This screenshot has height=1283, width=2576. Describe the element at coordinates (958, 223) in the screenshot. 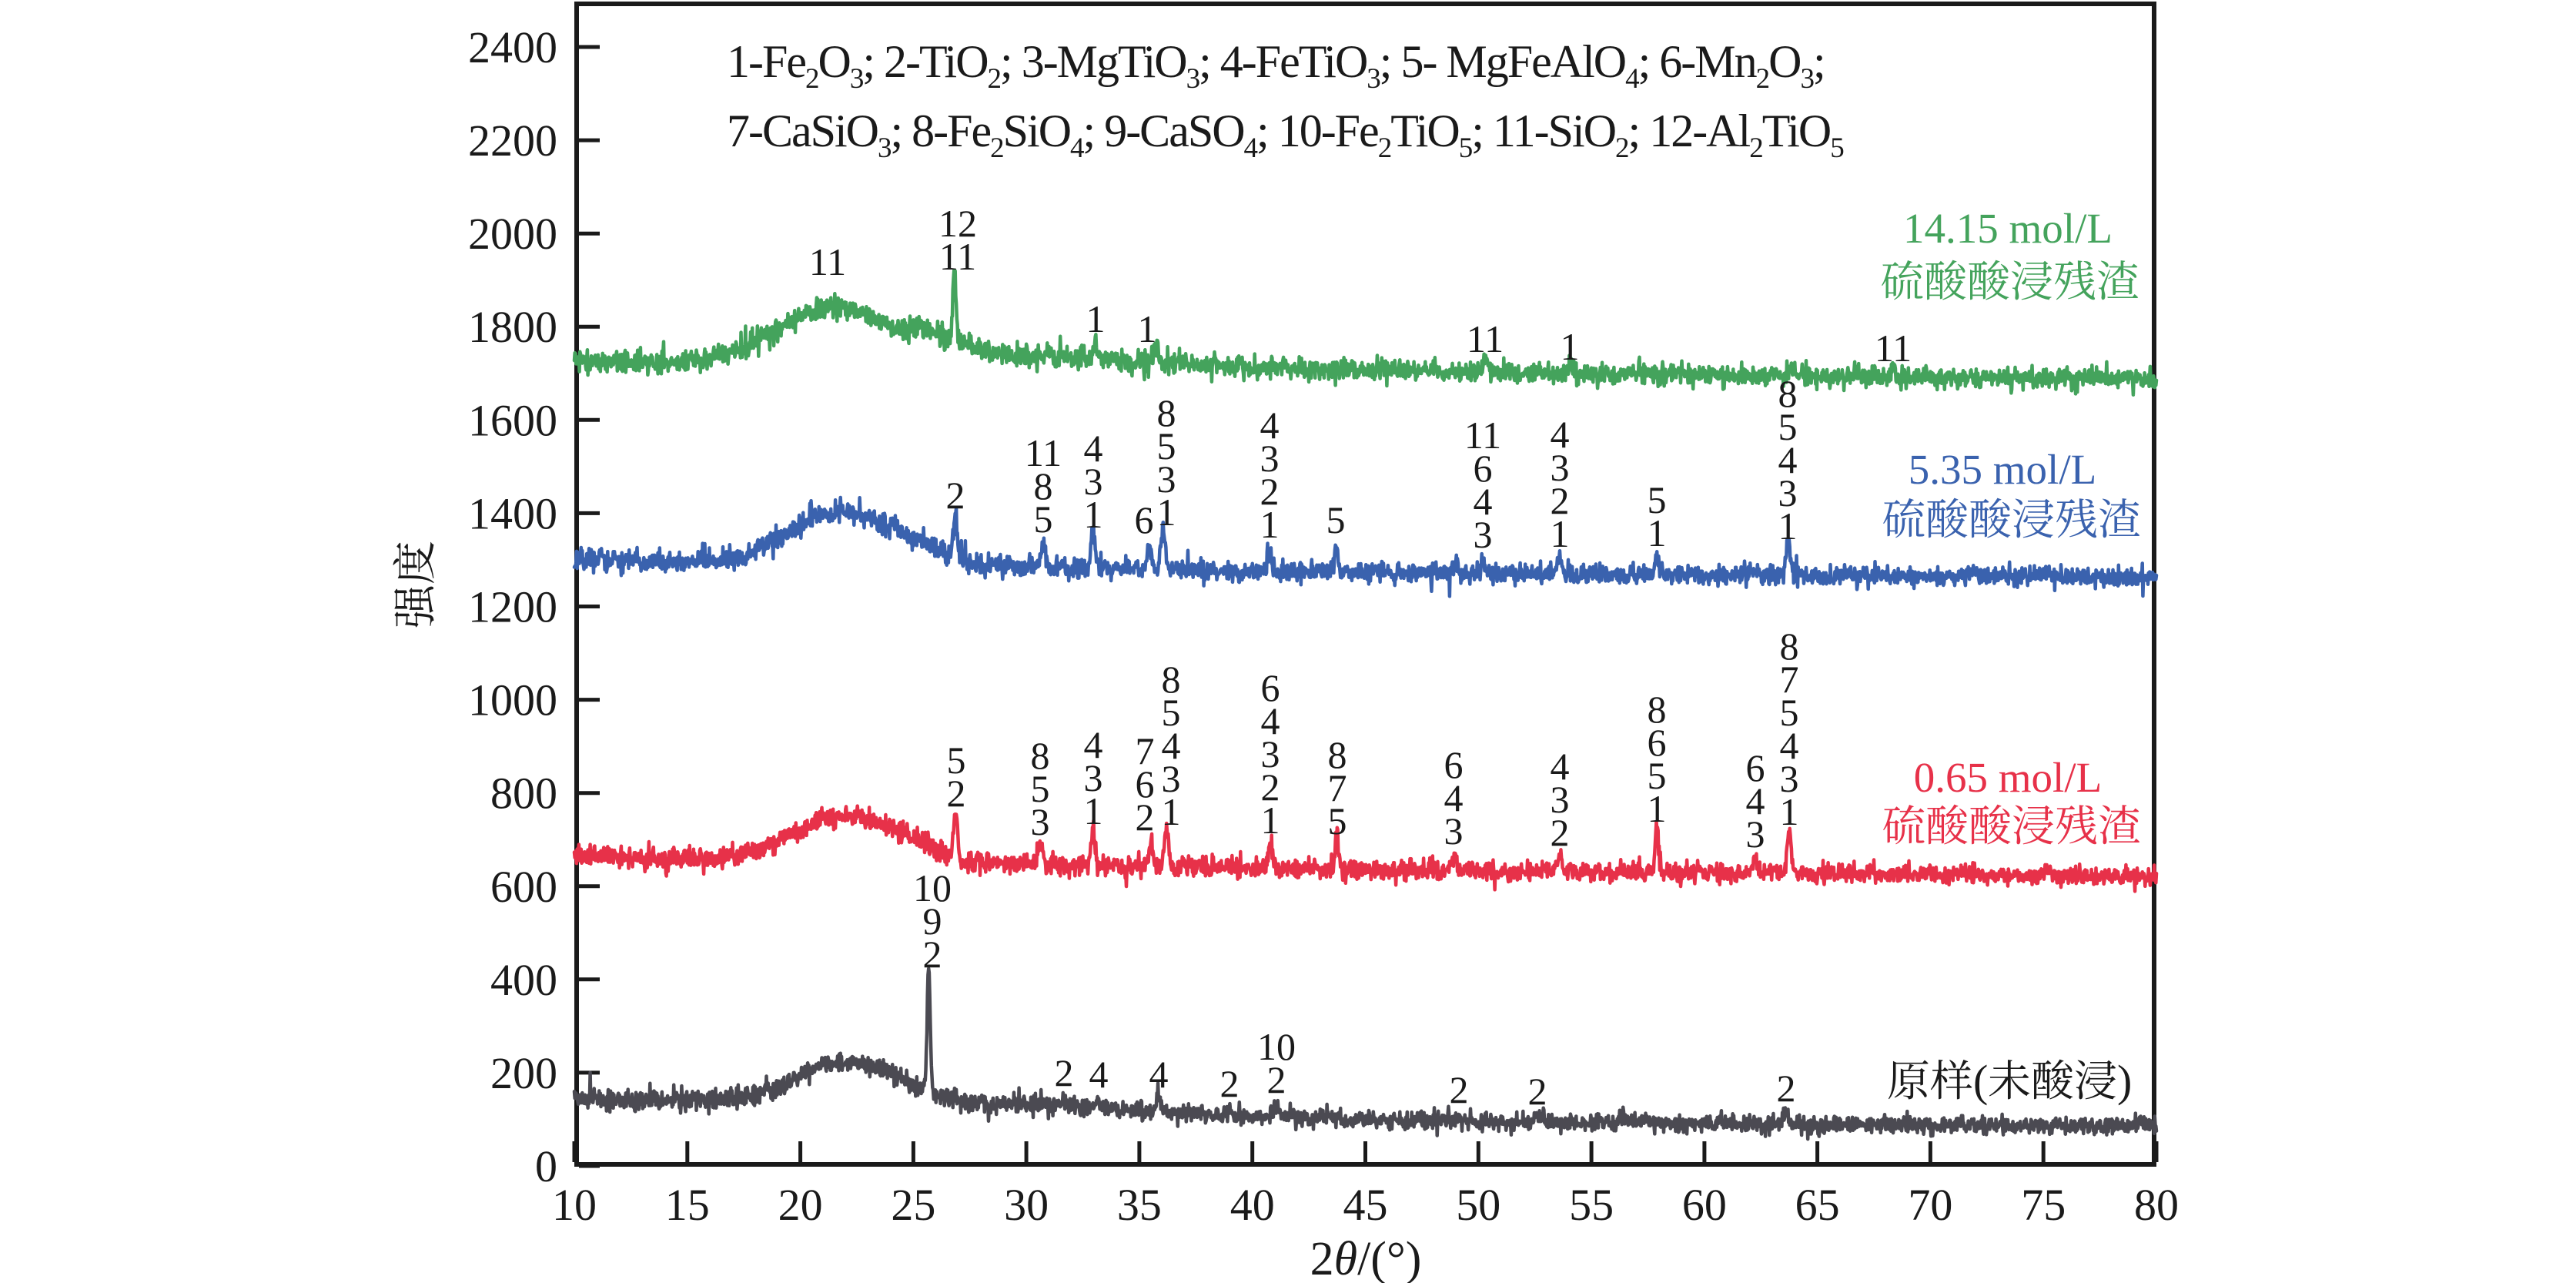

I see `svg-text: 12` at that location.